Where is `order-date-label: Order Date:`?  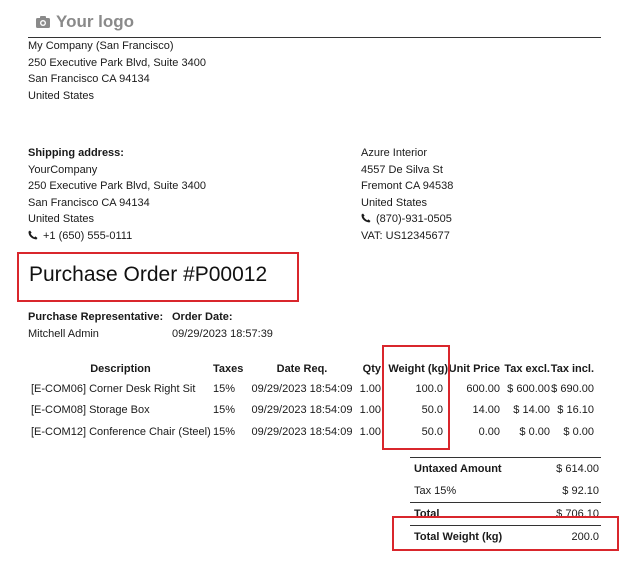
order-date-label: Order Date: is located at coordinates (202, 317).